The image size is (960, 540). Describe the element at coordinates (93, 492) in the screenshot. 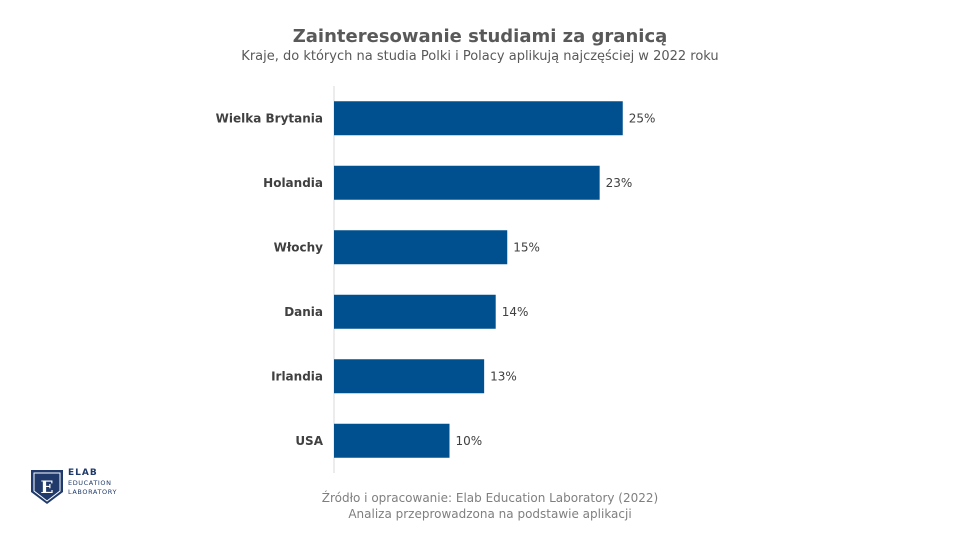

I see `logo-tagline-2: LABORATORY` at that location.